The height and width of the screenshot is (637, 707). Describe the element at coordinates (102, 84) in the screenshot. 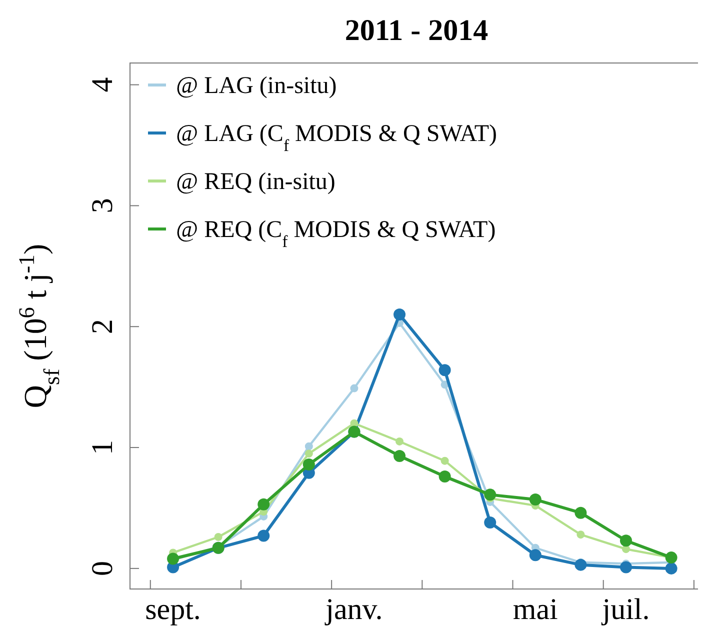

I see `y-tick-label: 4` at that location.